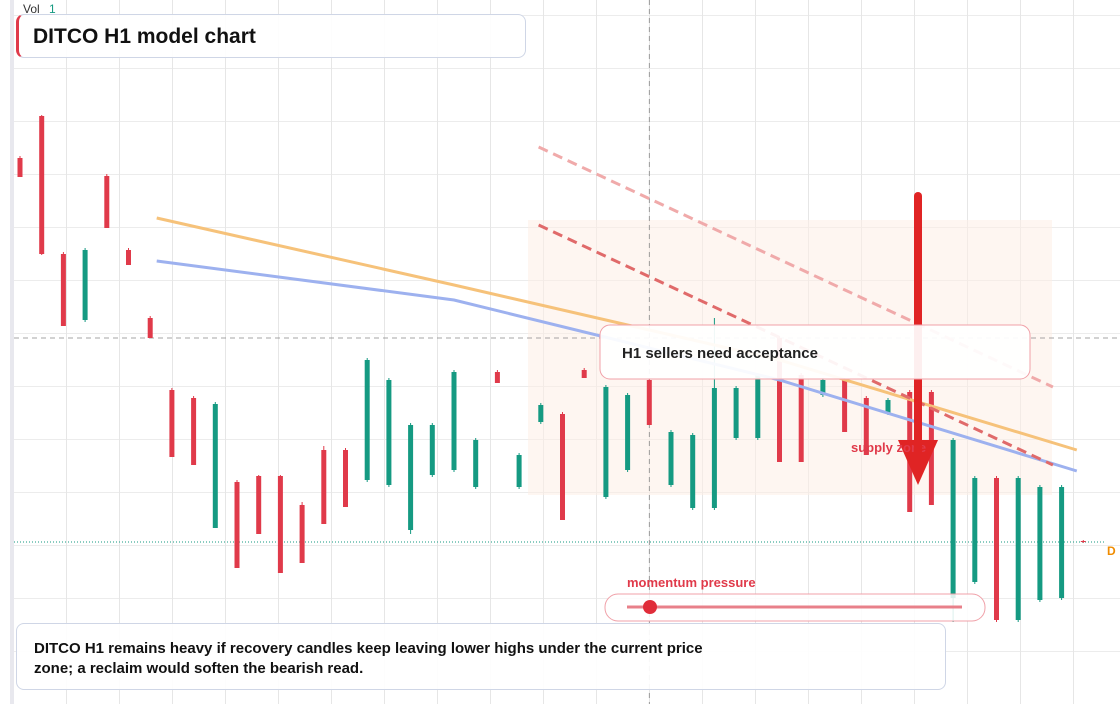  Describe the element at coordinates (888, 447) in the screenshot. I see `zone-label: supply zone` at that location.